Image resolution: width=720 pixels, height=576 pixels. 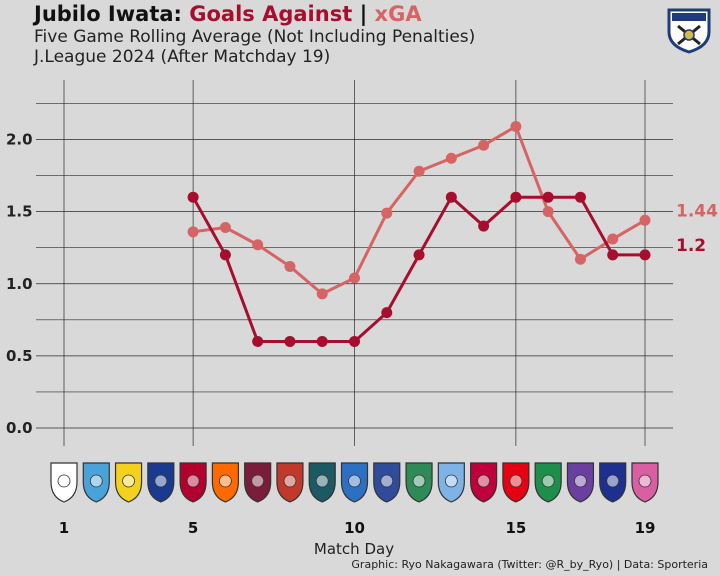 What do you see at coordinates (645, 528) in the screenshot?
I see `x-tick-label: 19` at bounding box center [645, 528].